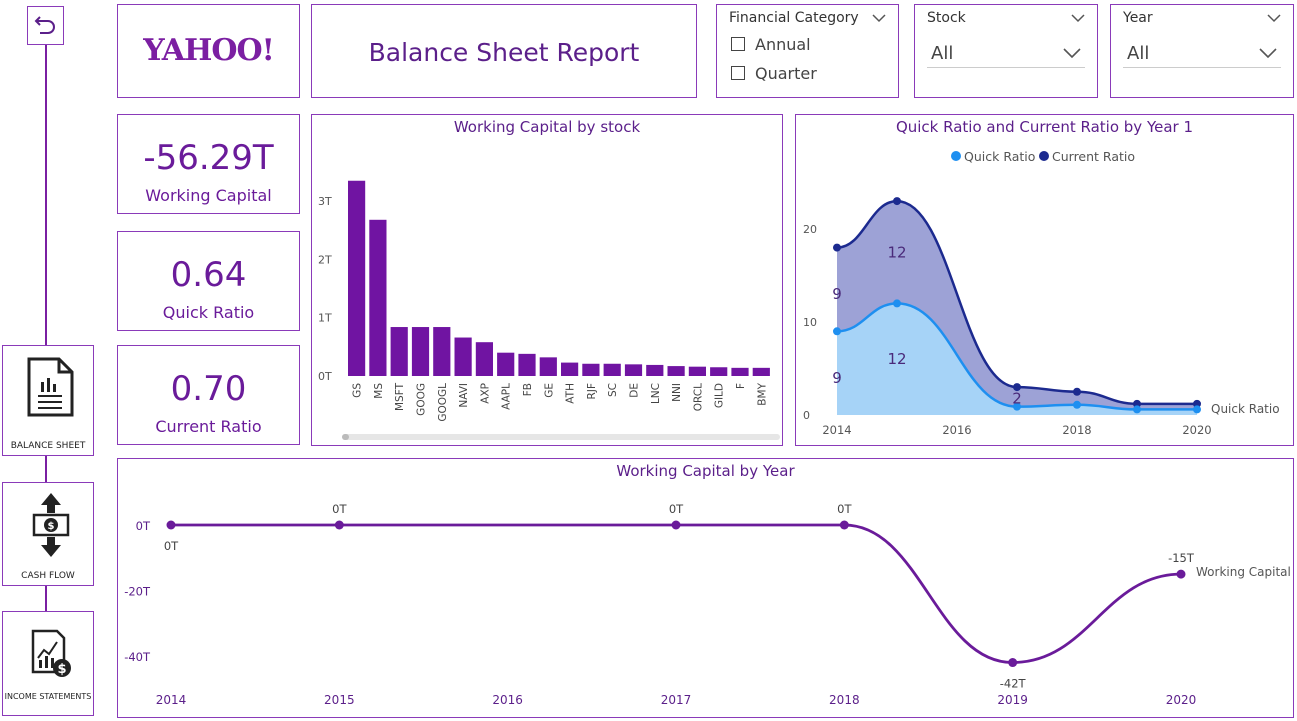 Image resolution: width=1297 pixels, height=721 pixels. I want to click on year-slicer: Year All, so click(1202, 51).